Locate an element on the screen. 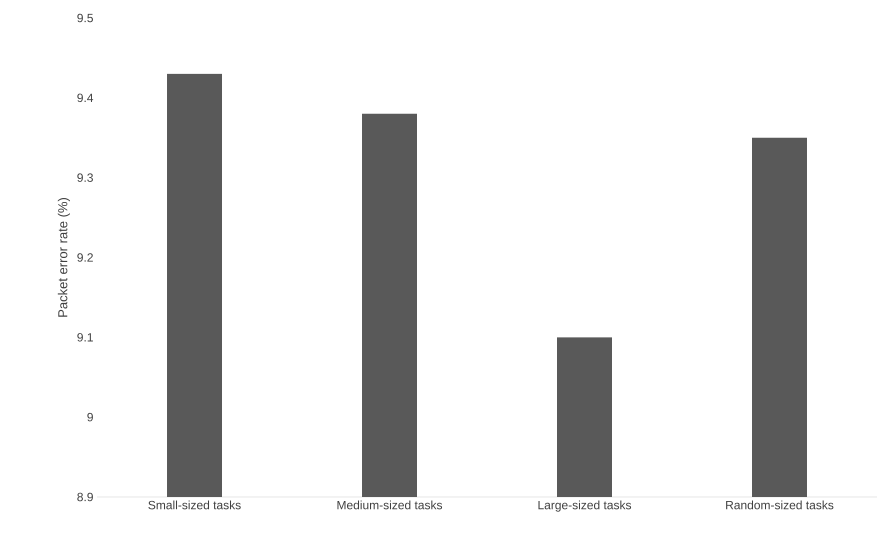 This screenshot has height=538, width=878. x-tick-label: Large-sized tasks is located at coordinates (585, 506).